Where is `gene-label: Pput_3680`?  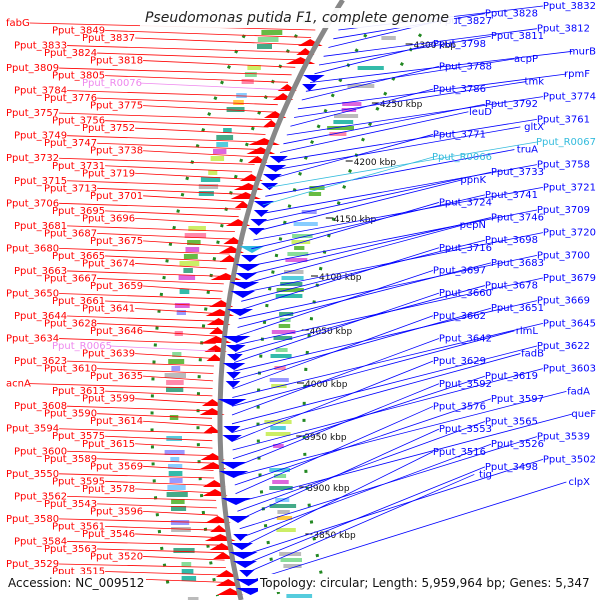 gene-label: Pput_3680 is located at coordinates (32, 248).